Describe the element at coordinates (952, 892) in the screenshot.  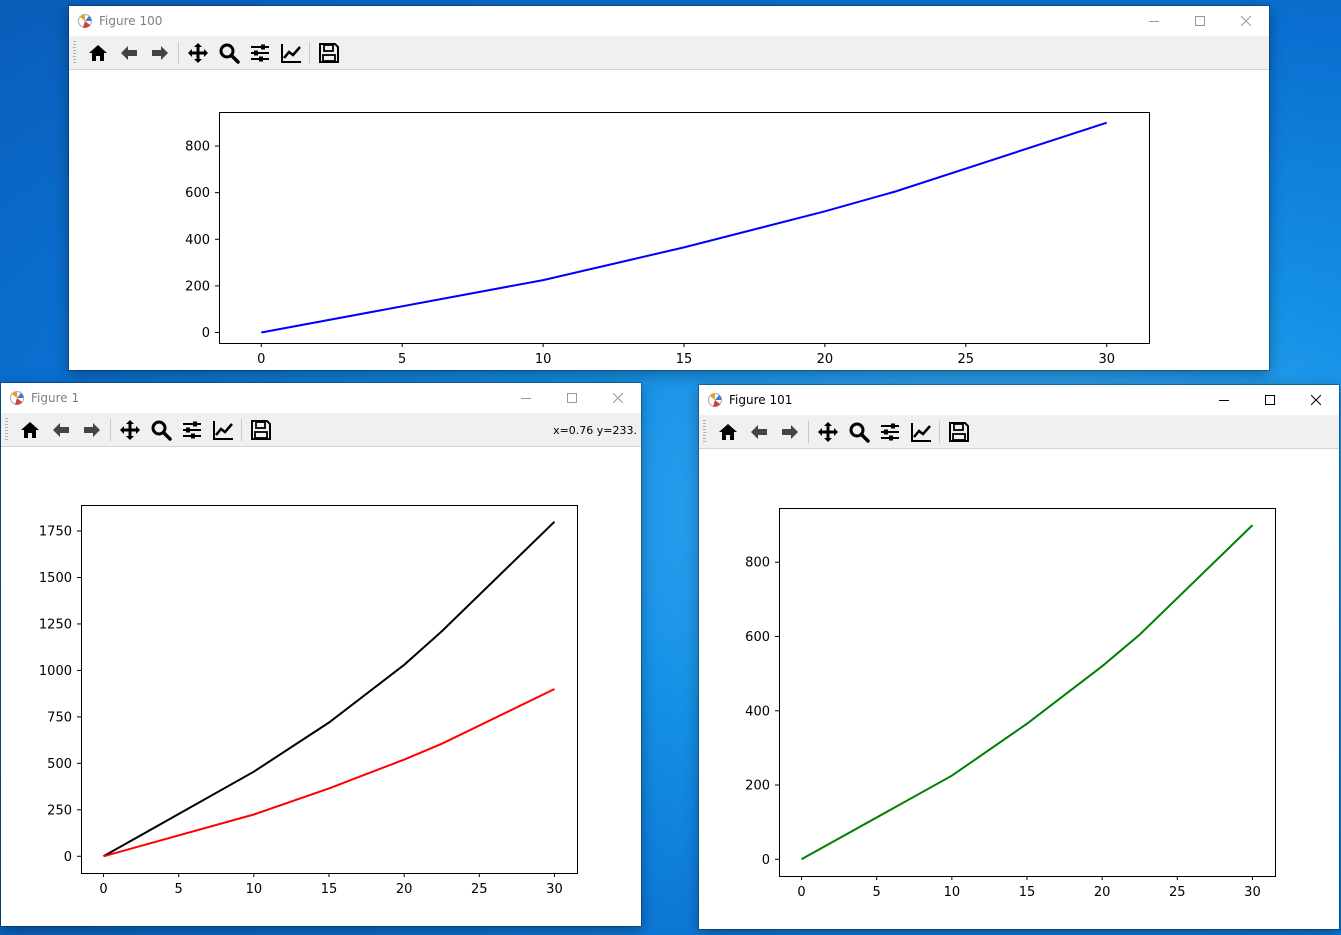
I see `x-tick-label: 10` at that location.